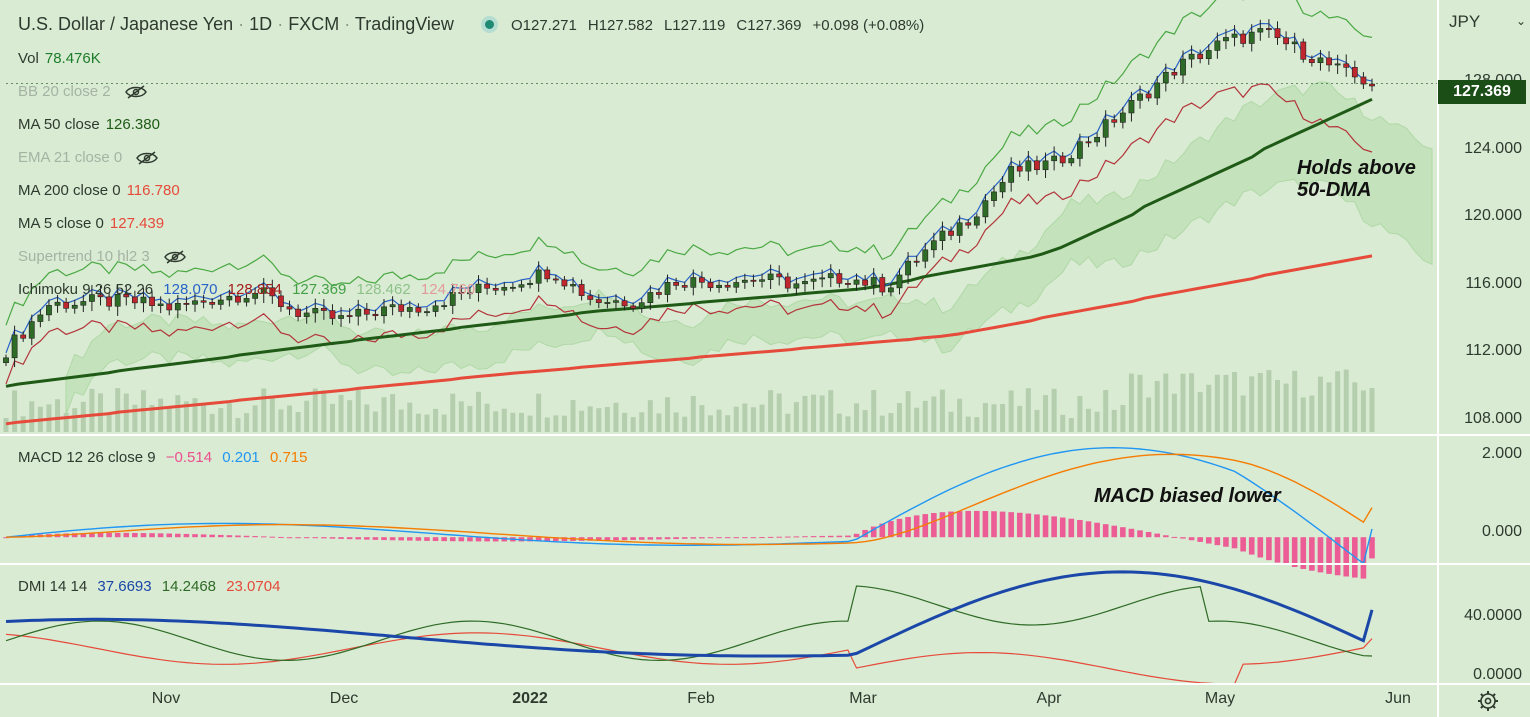  I want to click on price-tick: 108.000, so click(1493, 418).